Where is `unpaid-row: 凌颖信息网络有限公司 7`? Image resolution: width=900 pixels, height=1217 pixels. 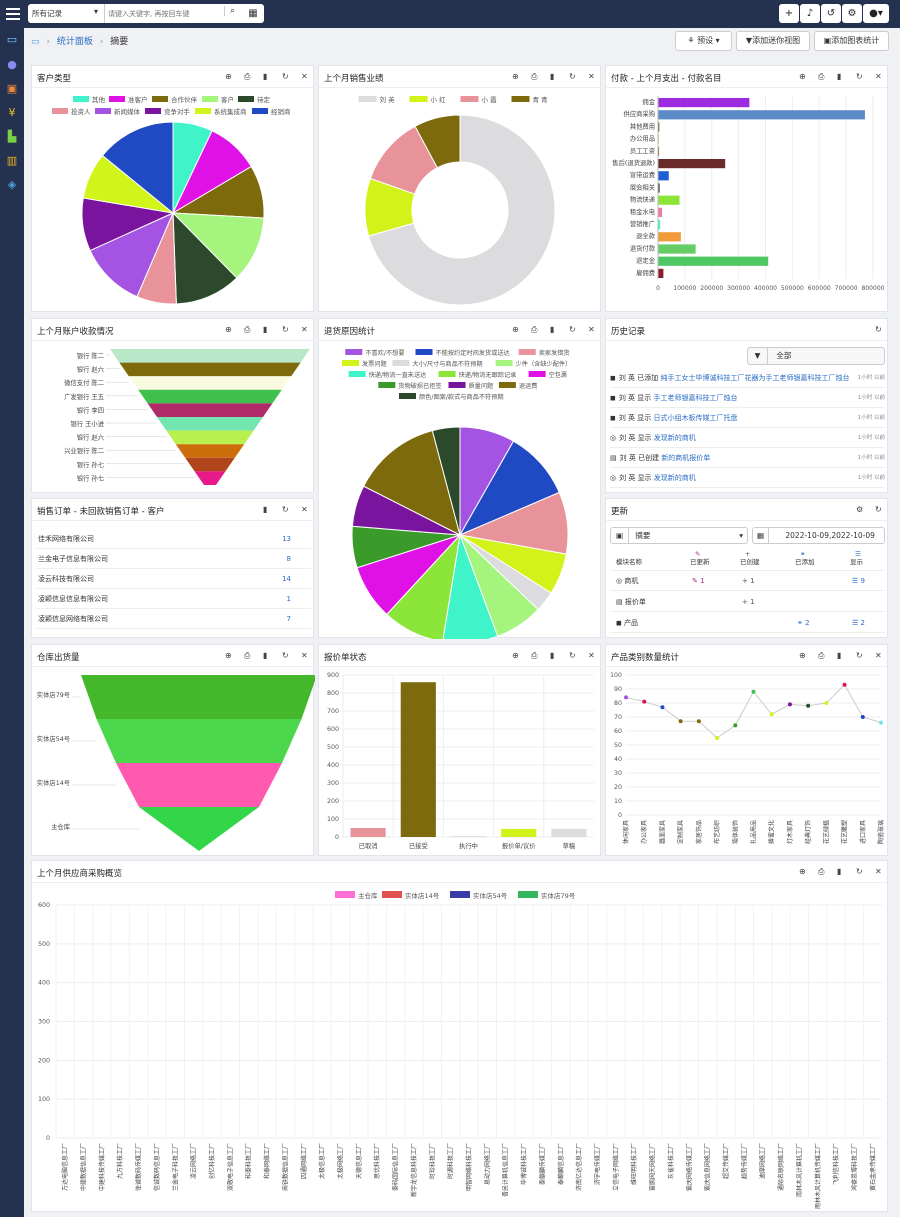 unpaid-row: 凌颖信息网络有限公司 7 is located at coordinates (173, 619).